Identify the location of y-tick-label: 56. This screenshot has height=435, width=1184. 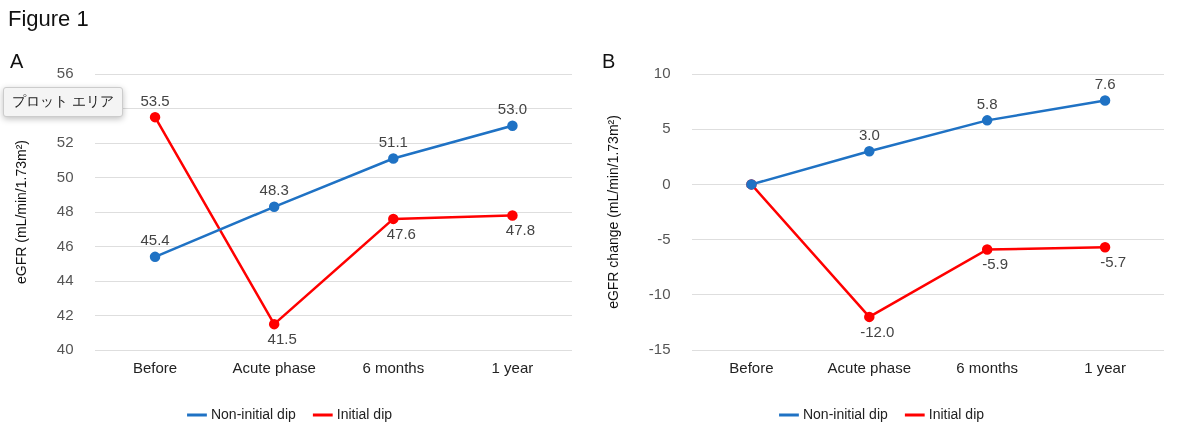
(65, 73).